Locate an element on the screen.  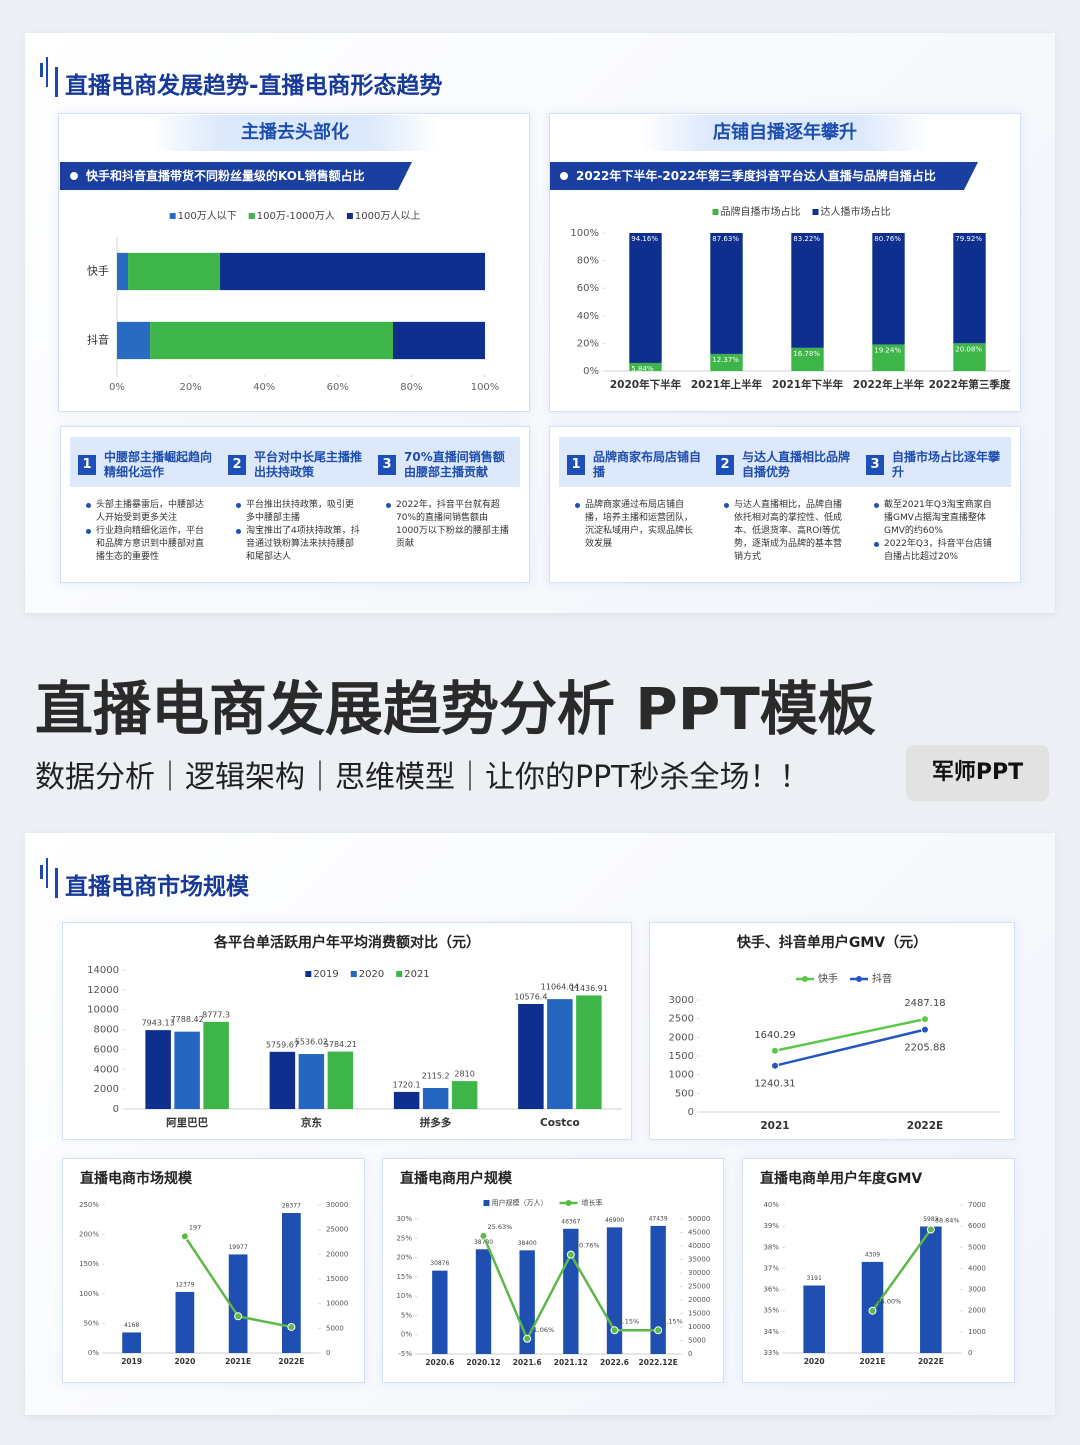
data-label: 1640.29 is located at coordinates (774, 1035).